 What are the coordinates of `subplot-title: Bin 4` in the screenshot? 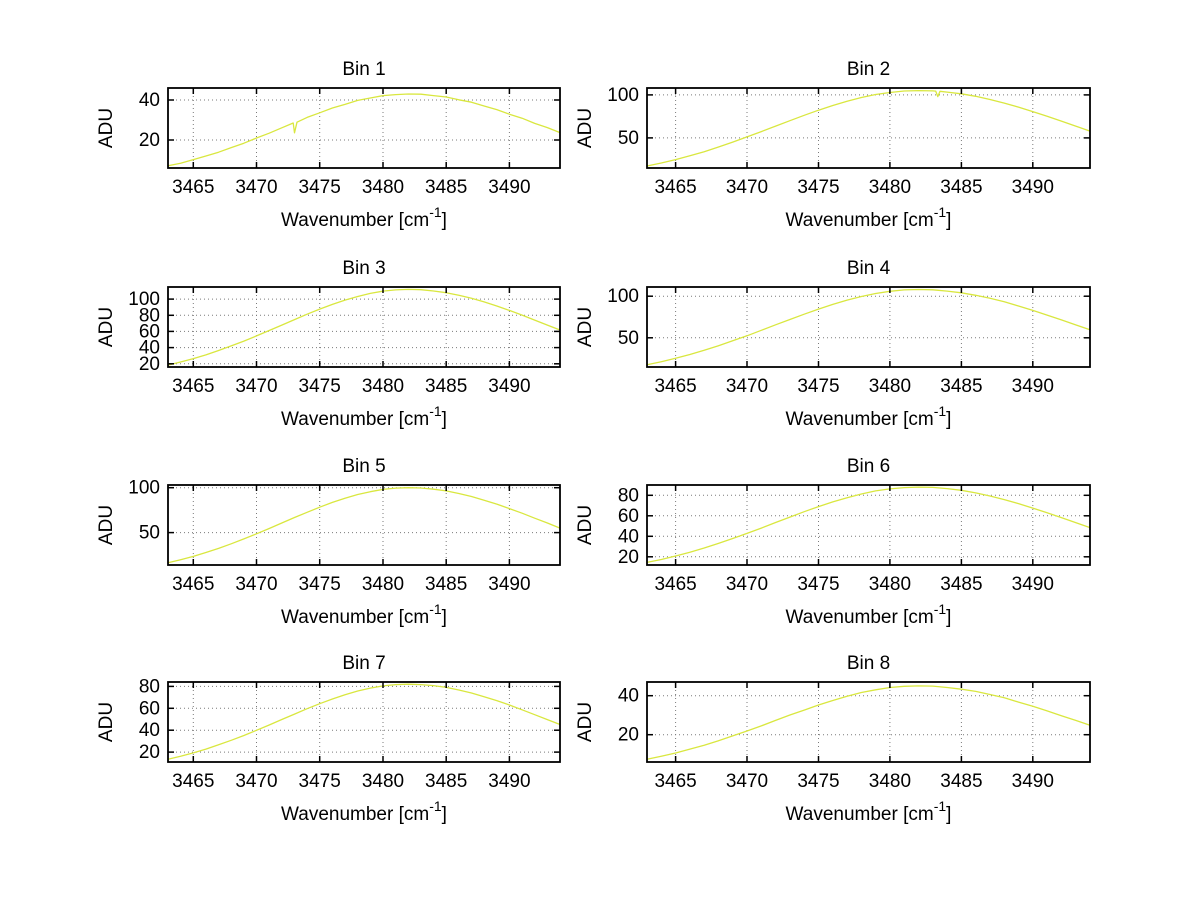 It's located at (869, 268).